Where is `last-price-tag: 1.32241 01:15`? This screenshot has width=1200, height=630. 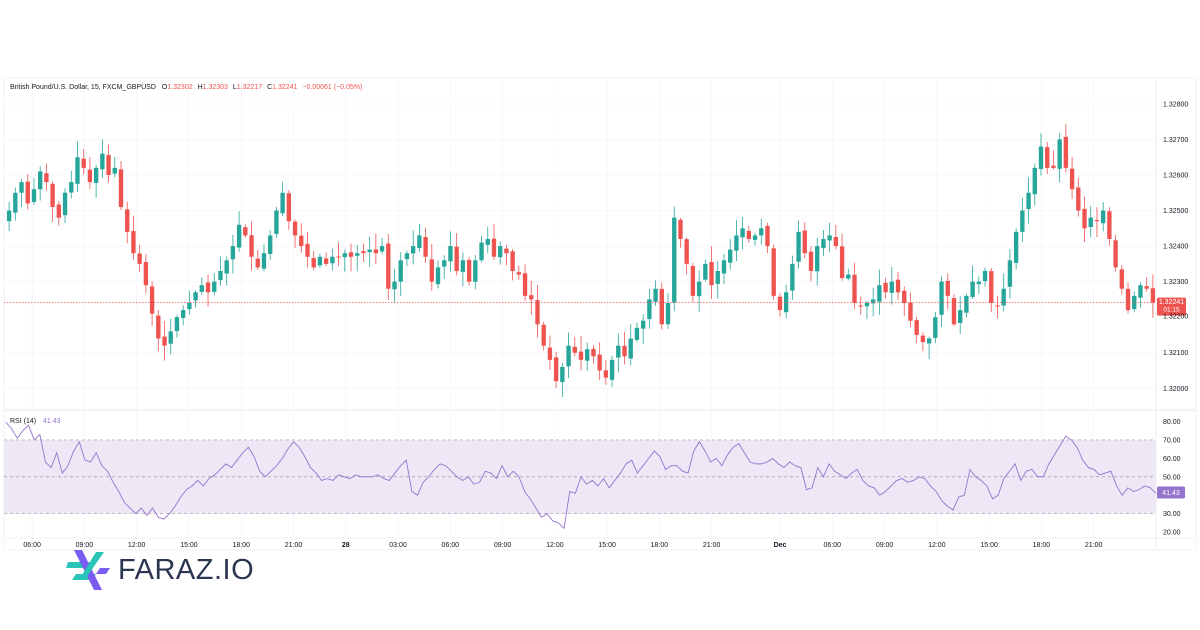 last-price-tag: 1.32241 01:15 is located at coordinates (1171, 306).